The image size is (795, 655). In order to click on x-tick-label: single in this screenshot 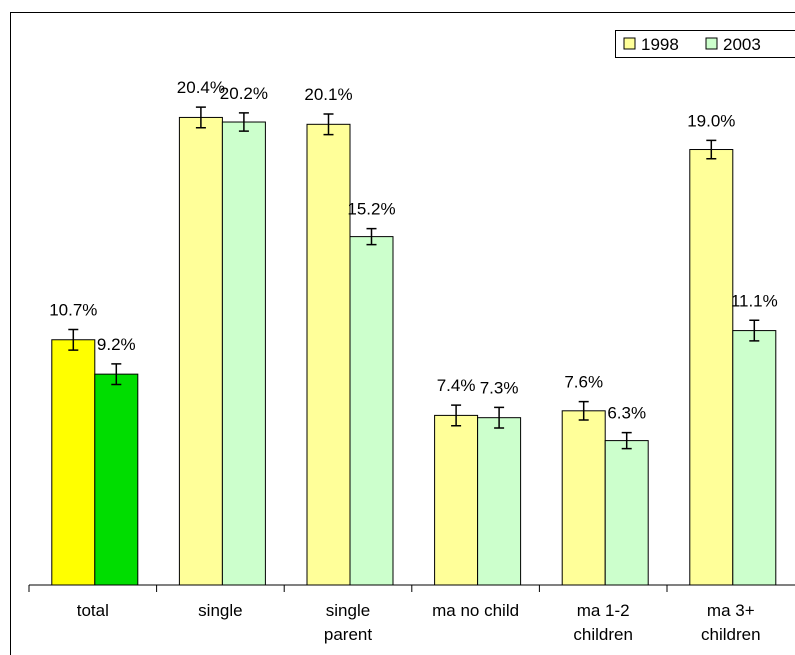, I will do `click(220, 610)`.